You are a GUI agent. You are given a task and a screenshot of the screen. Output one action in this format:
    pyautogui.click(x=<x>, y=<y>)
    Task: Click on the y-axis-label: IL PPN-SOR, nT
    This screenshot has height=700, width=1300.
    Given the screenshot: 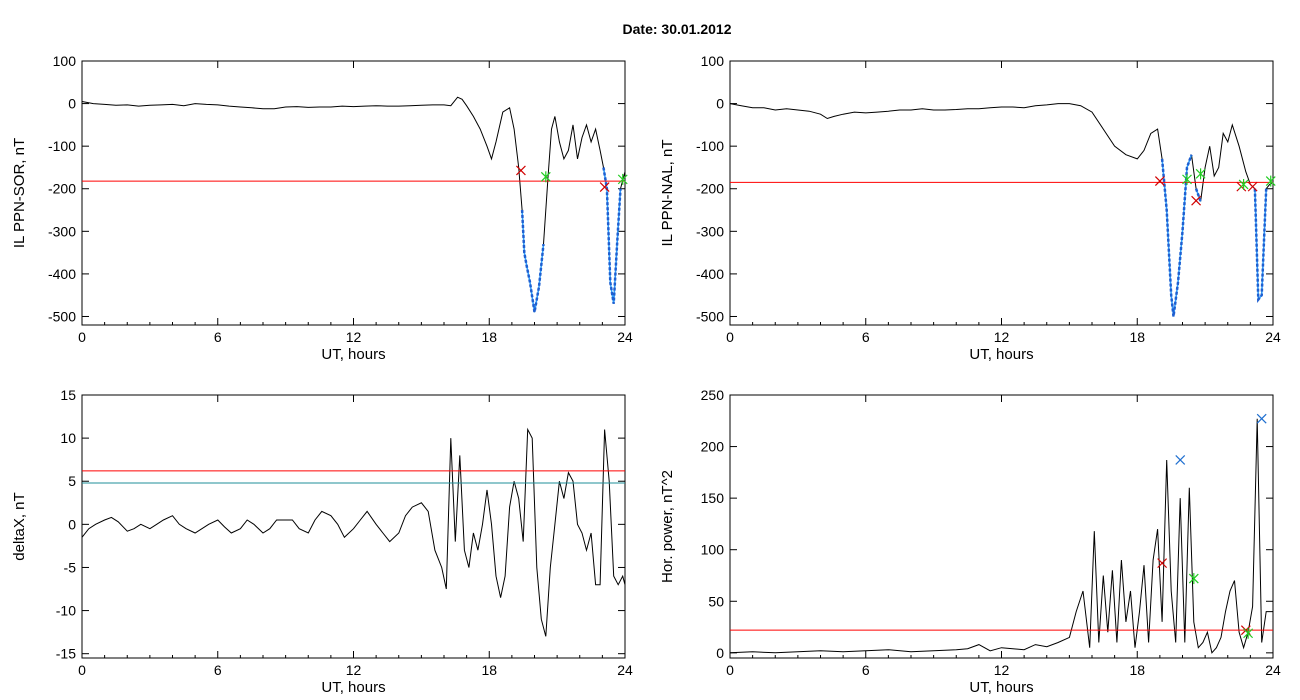 What is the action you would take?
    pyautogui.click(x=19, y=193)
    